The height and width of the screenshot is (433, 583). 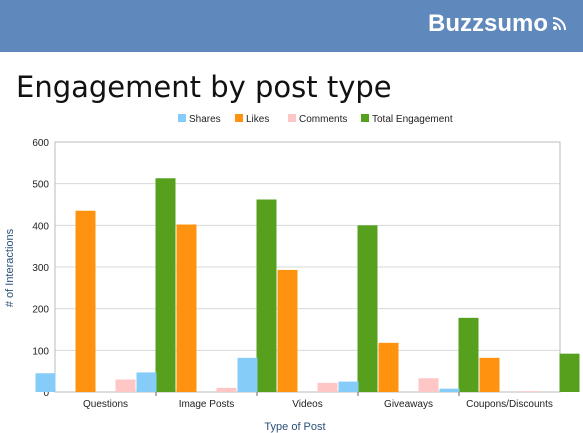 I want to click on legend-label: Likes, so click(x=257, y=119).